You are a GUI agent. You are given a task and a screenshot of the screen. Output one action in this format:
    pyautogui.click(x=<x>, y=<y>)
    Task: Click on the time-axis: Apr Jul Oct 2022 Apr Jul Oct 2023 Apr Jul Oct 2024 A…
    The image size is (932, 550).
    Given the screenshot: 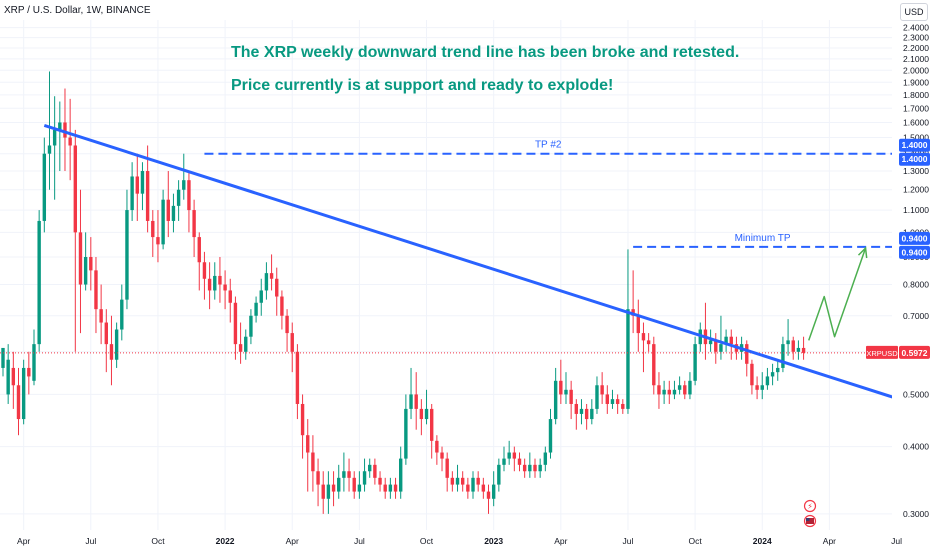 What is the action you would take?
    pyautogui.click(x=459, y=541)
    